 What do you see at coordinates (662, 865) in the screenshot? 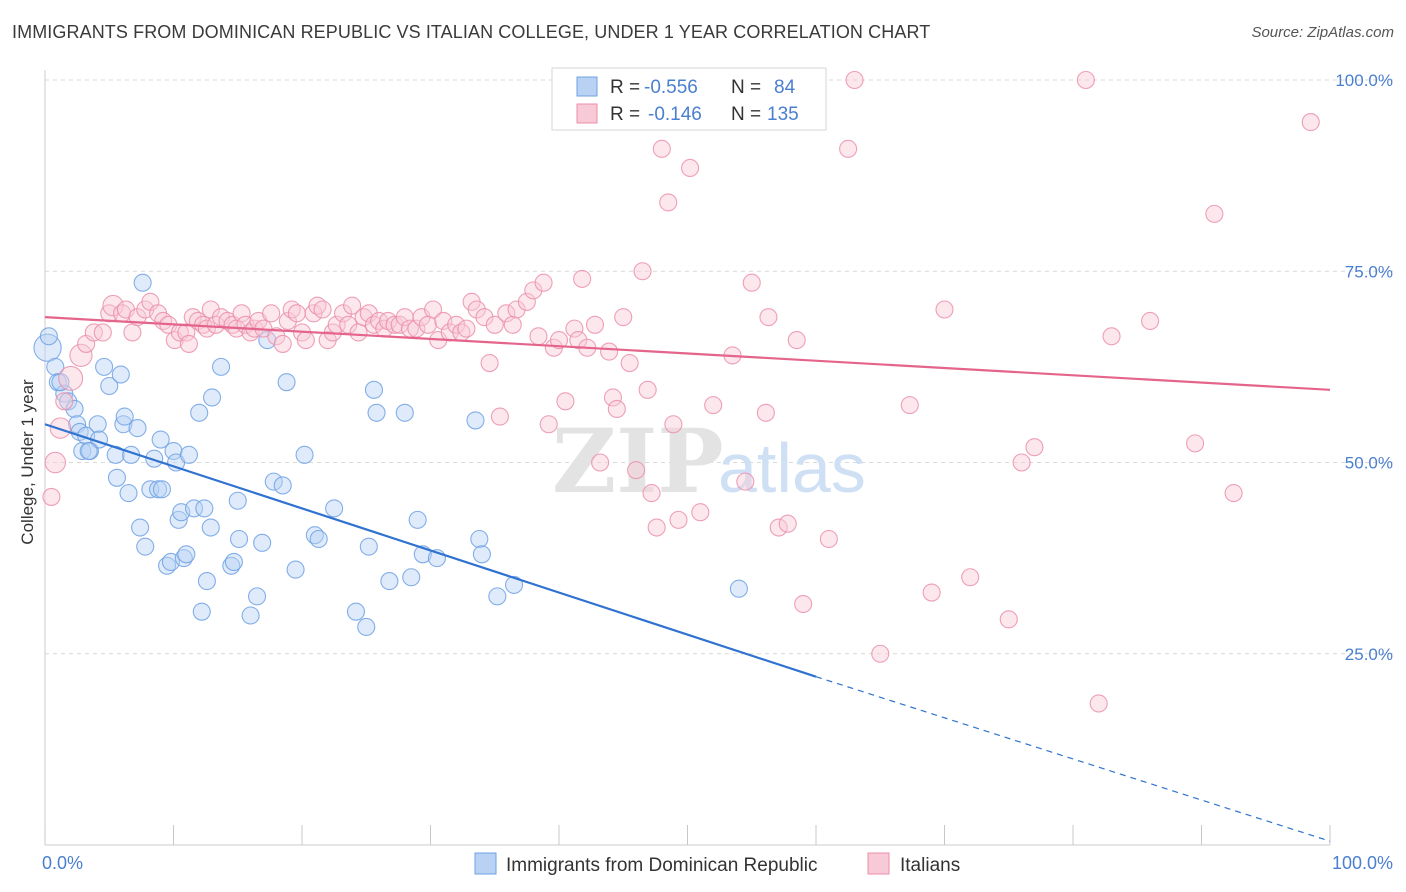
I see `series-legend-label-blue: Immigrants from Dominican Republic` at bounding box center [662, 865].